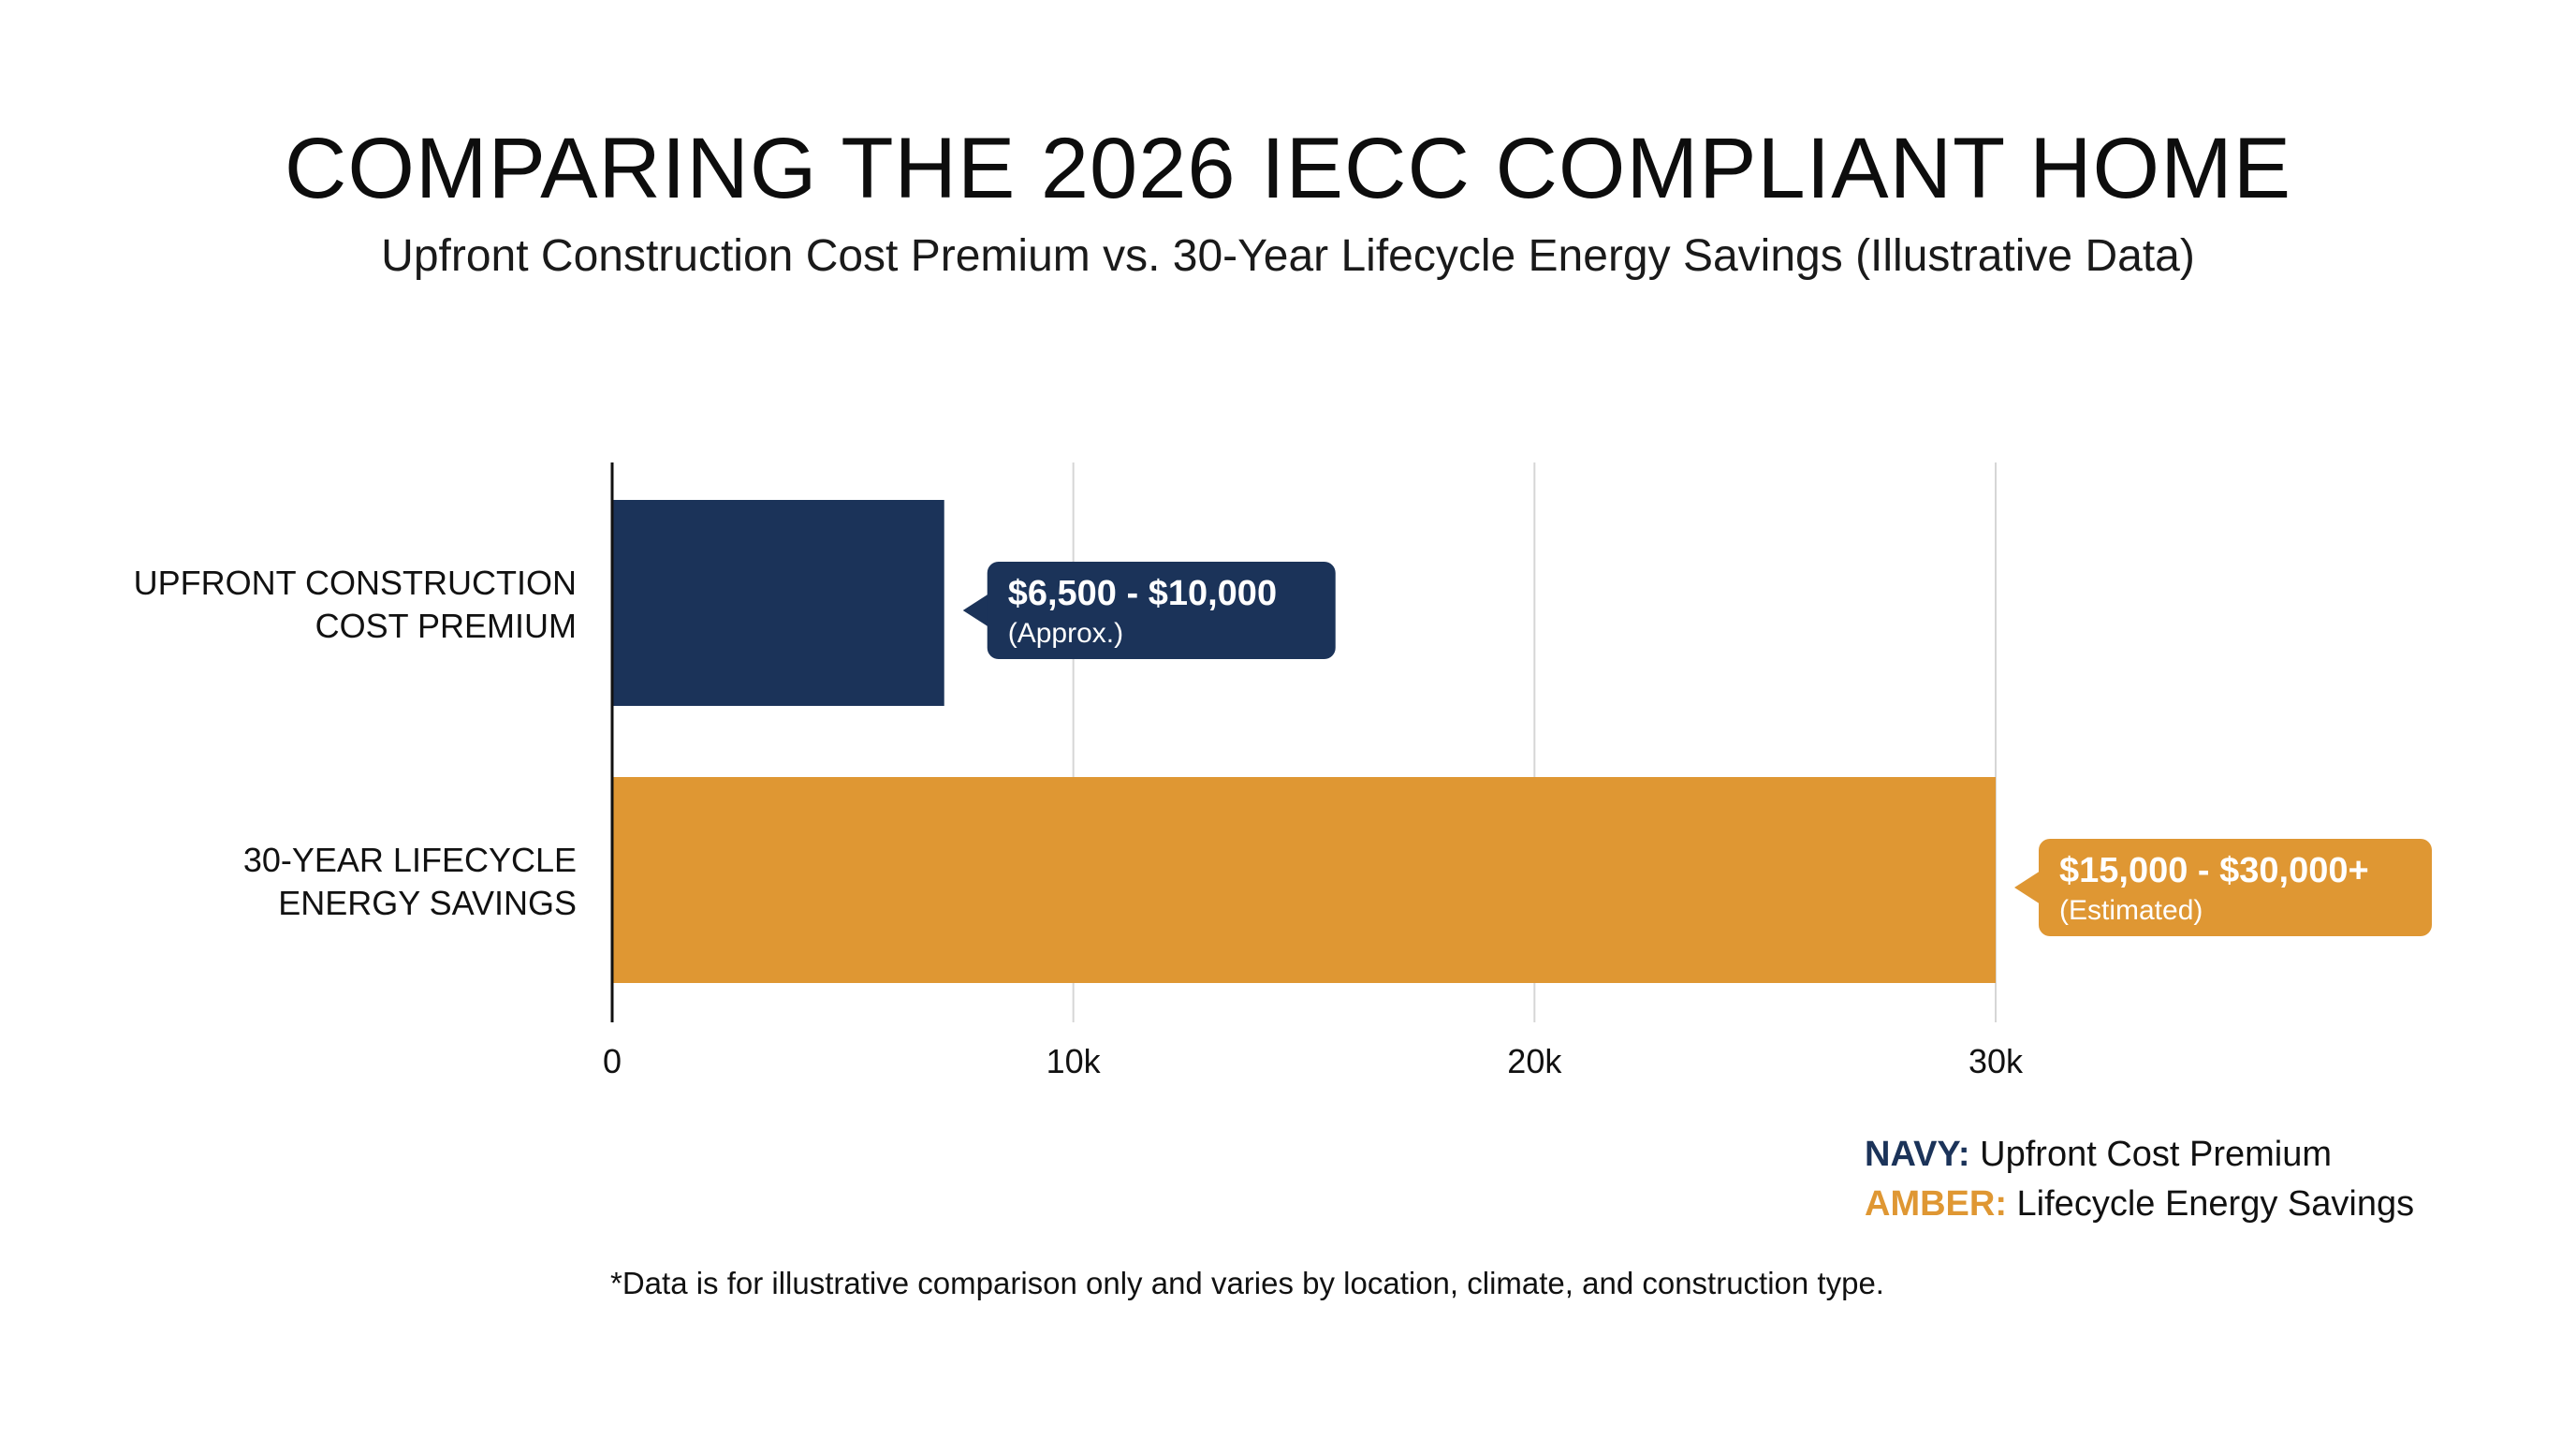 The width and height of the screenshot is (2576, 1438). I want to click on category-label-line: 30-YEAR LIFECYCLE, so click(409, 860).